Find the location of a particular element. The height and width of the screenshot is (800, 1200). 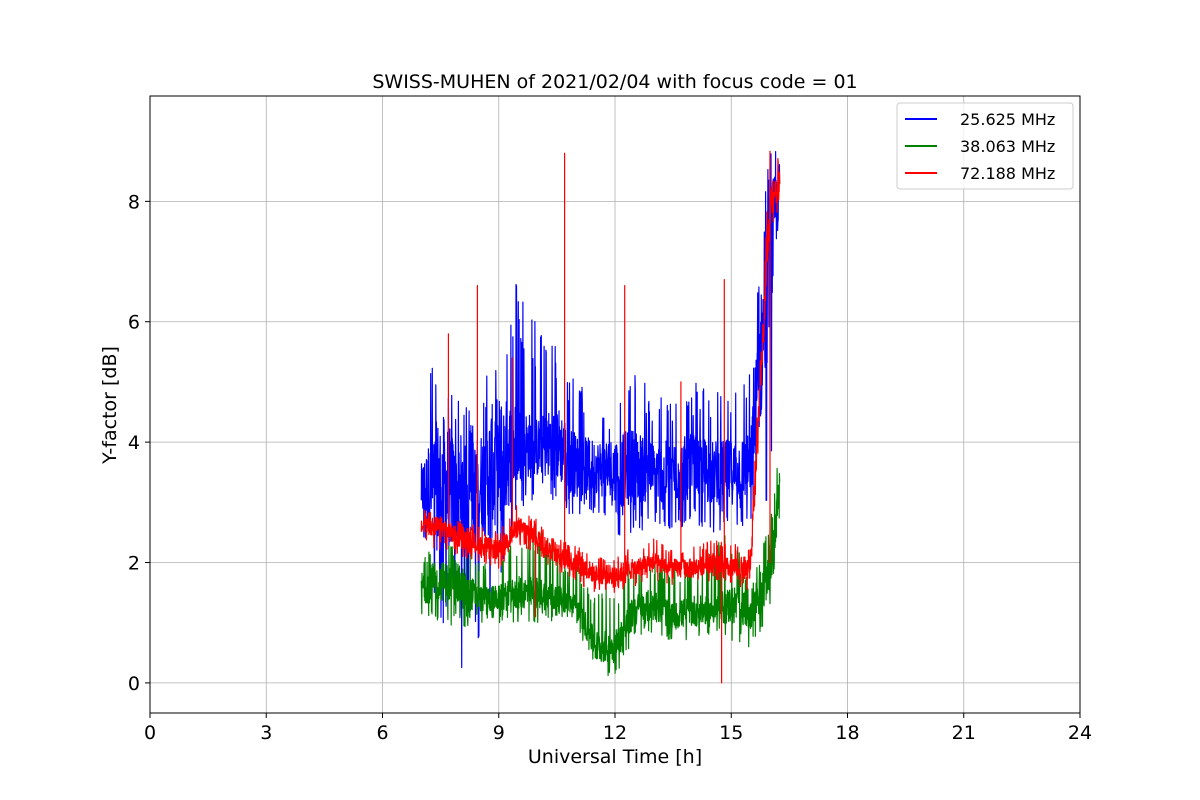

y-tick-label: 6 is located at coordinates (134, 323).